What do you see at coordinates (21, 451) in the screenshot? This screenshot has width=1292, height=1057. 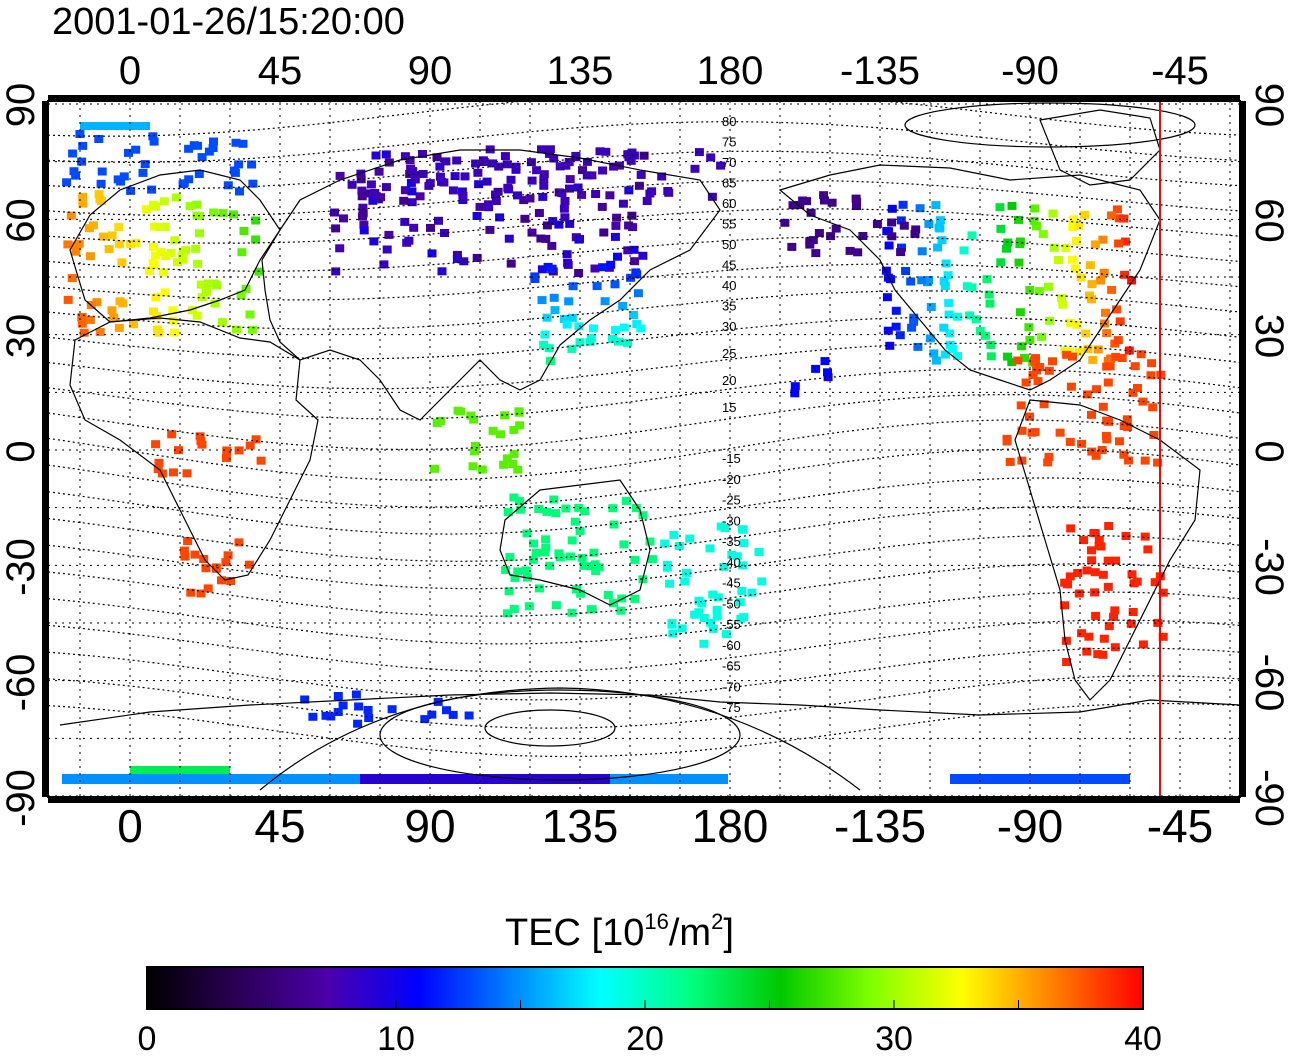 I see `lat-label-left: 0` at bounding box center [21, 451].